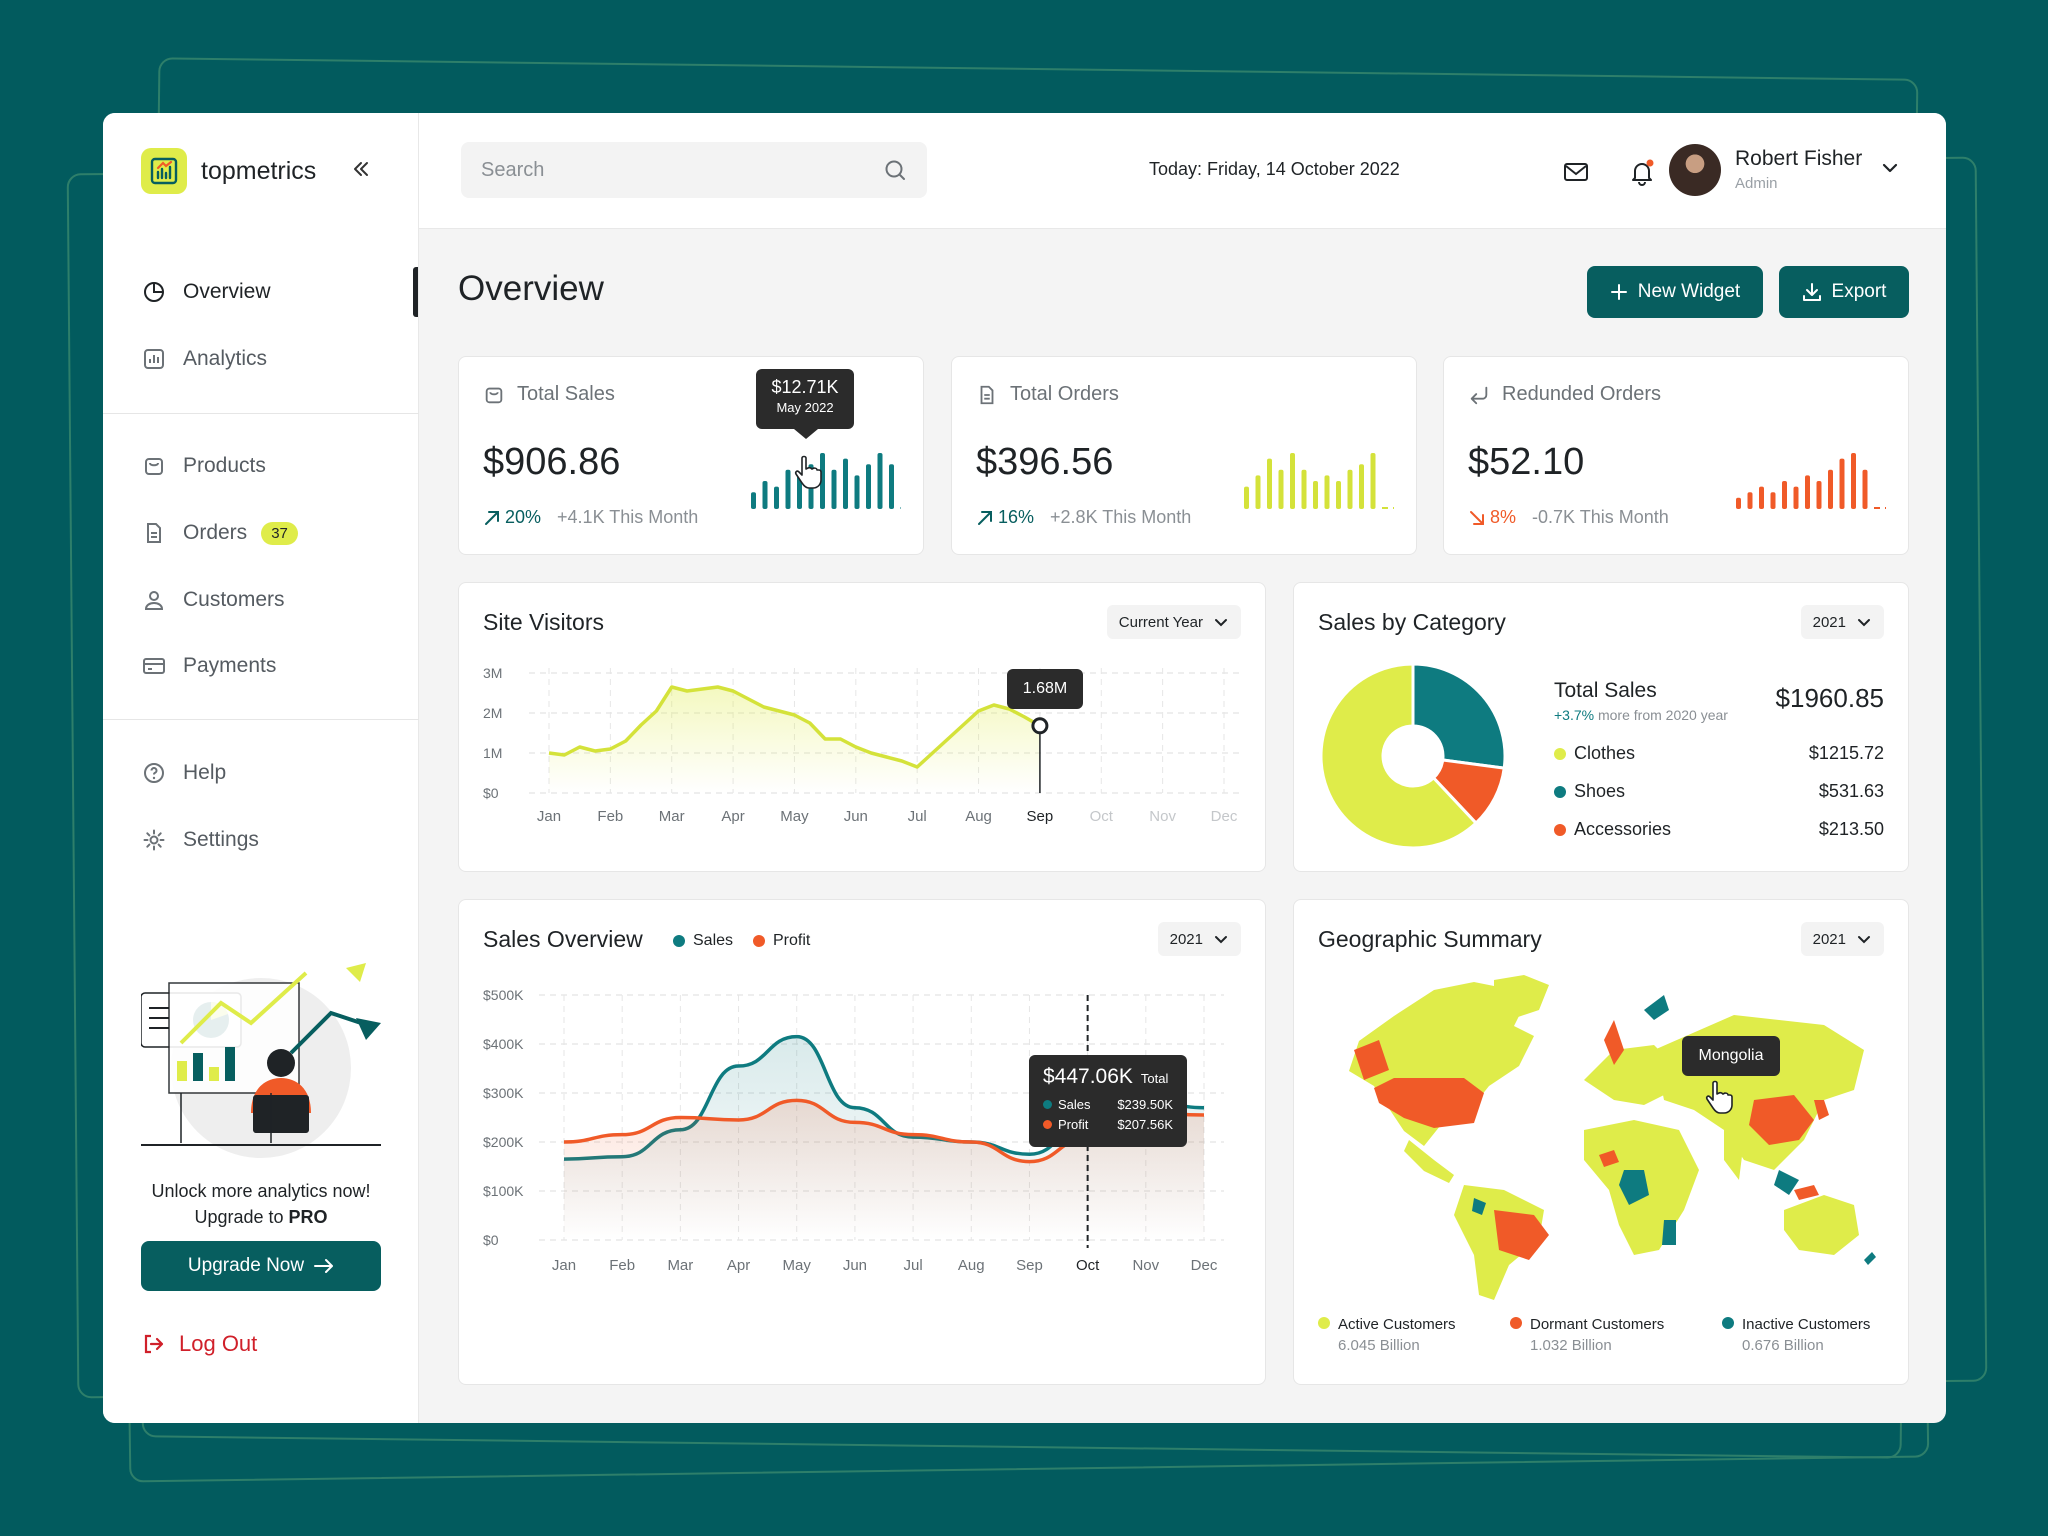  What do you see at coordinates (1719, 829) in the screenshot?
I see `category-row-accessories: Accessories $213.50` at bounding box center [1719, 829].